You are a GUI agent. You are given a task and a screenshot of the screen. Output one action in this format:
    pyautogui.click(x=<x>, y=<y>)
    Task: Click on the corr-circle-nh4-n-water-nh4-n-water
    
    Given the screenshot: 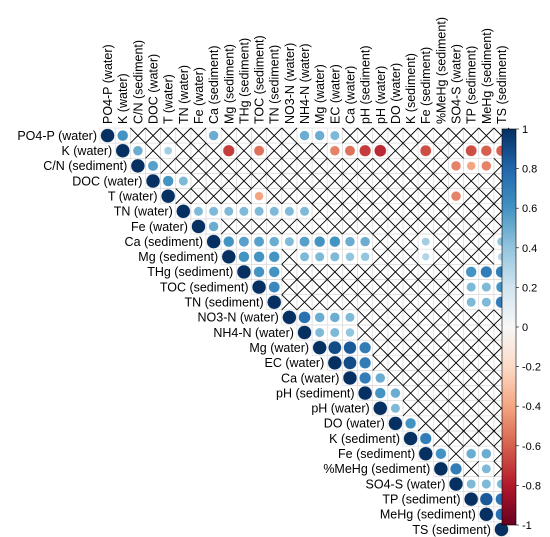 What is the action you would take?
    pyautogui.click(x=304, y=332)
    